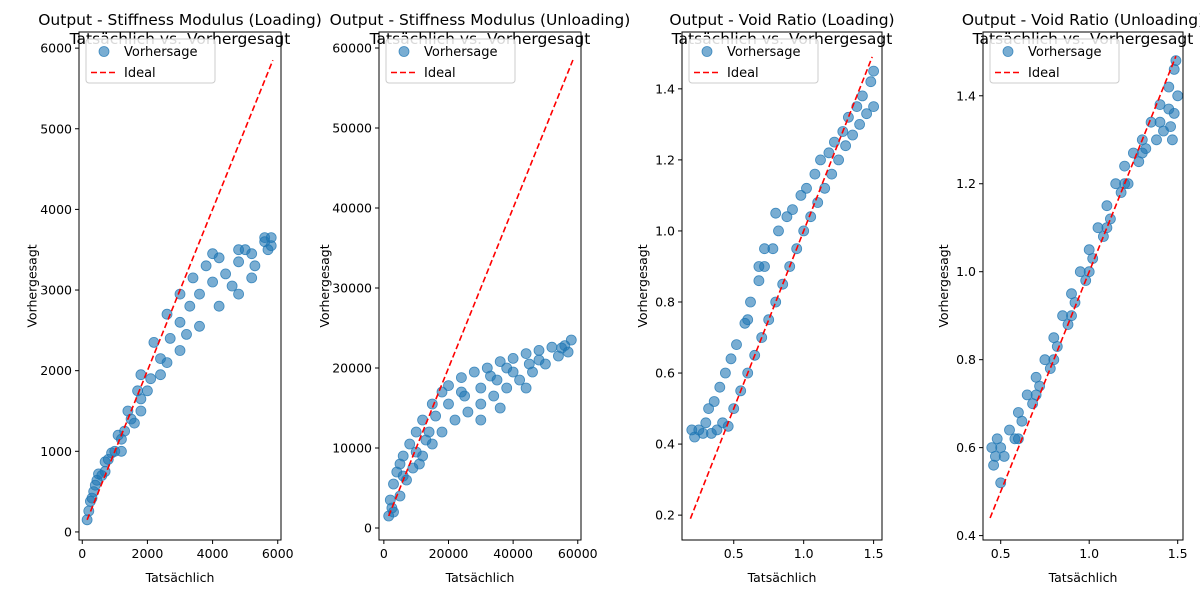  I want to click on y-tick-label: 20000, so click(352, 368).